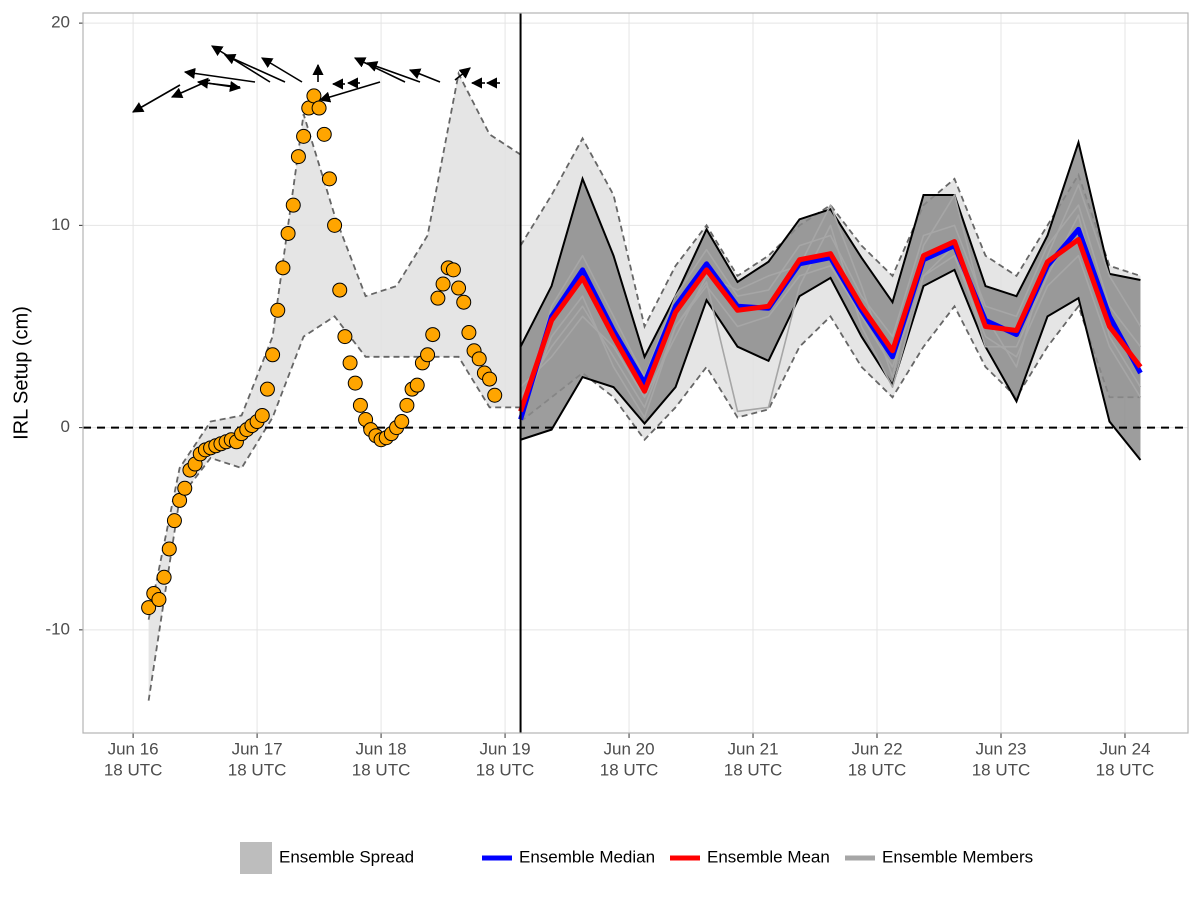  I want to click on x-tick-label: Jun 22, so click(876, 748).